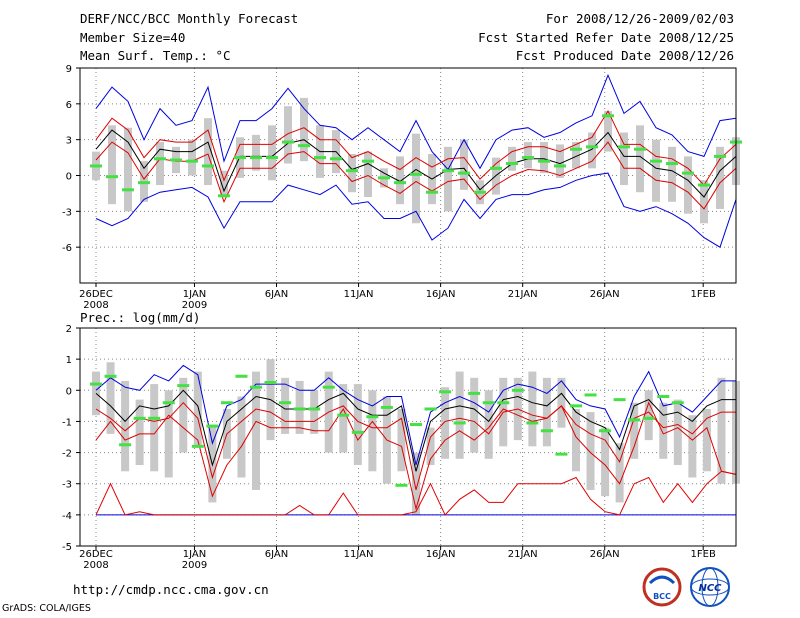 The image size is (800, 618). What do you see at coordinates (69, 105) in the screenshot?
I see `y-tick-label: 6` at bounding box center [69, 105].